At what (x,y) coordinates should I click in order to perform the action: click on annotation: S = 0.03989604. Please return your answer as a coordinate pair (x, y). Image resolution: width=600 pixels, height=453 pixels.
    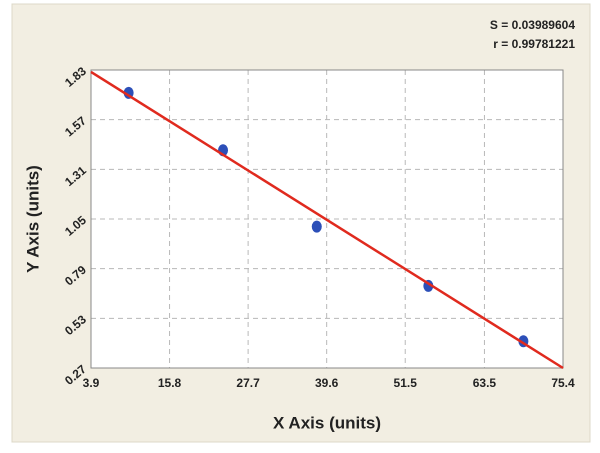
    Looking at the image, I should click on (532, 25).